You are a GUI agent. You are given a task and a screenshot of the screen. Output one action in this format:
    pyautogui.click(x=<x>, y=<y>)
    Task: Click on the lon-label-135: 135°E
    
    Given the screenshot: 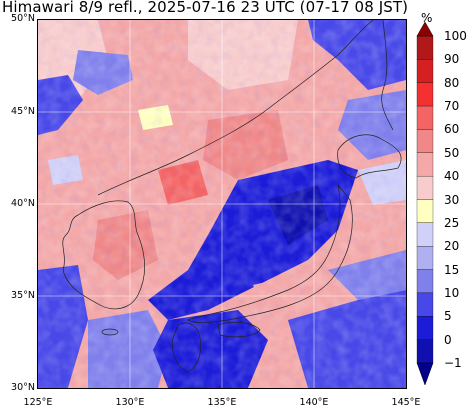 What is the action you would take?
    pyautogui.click(x=222, y=402)
    